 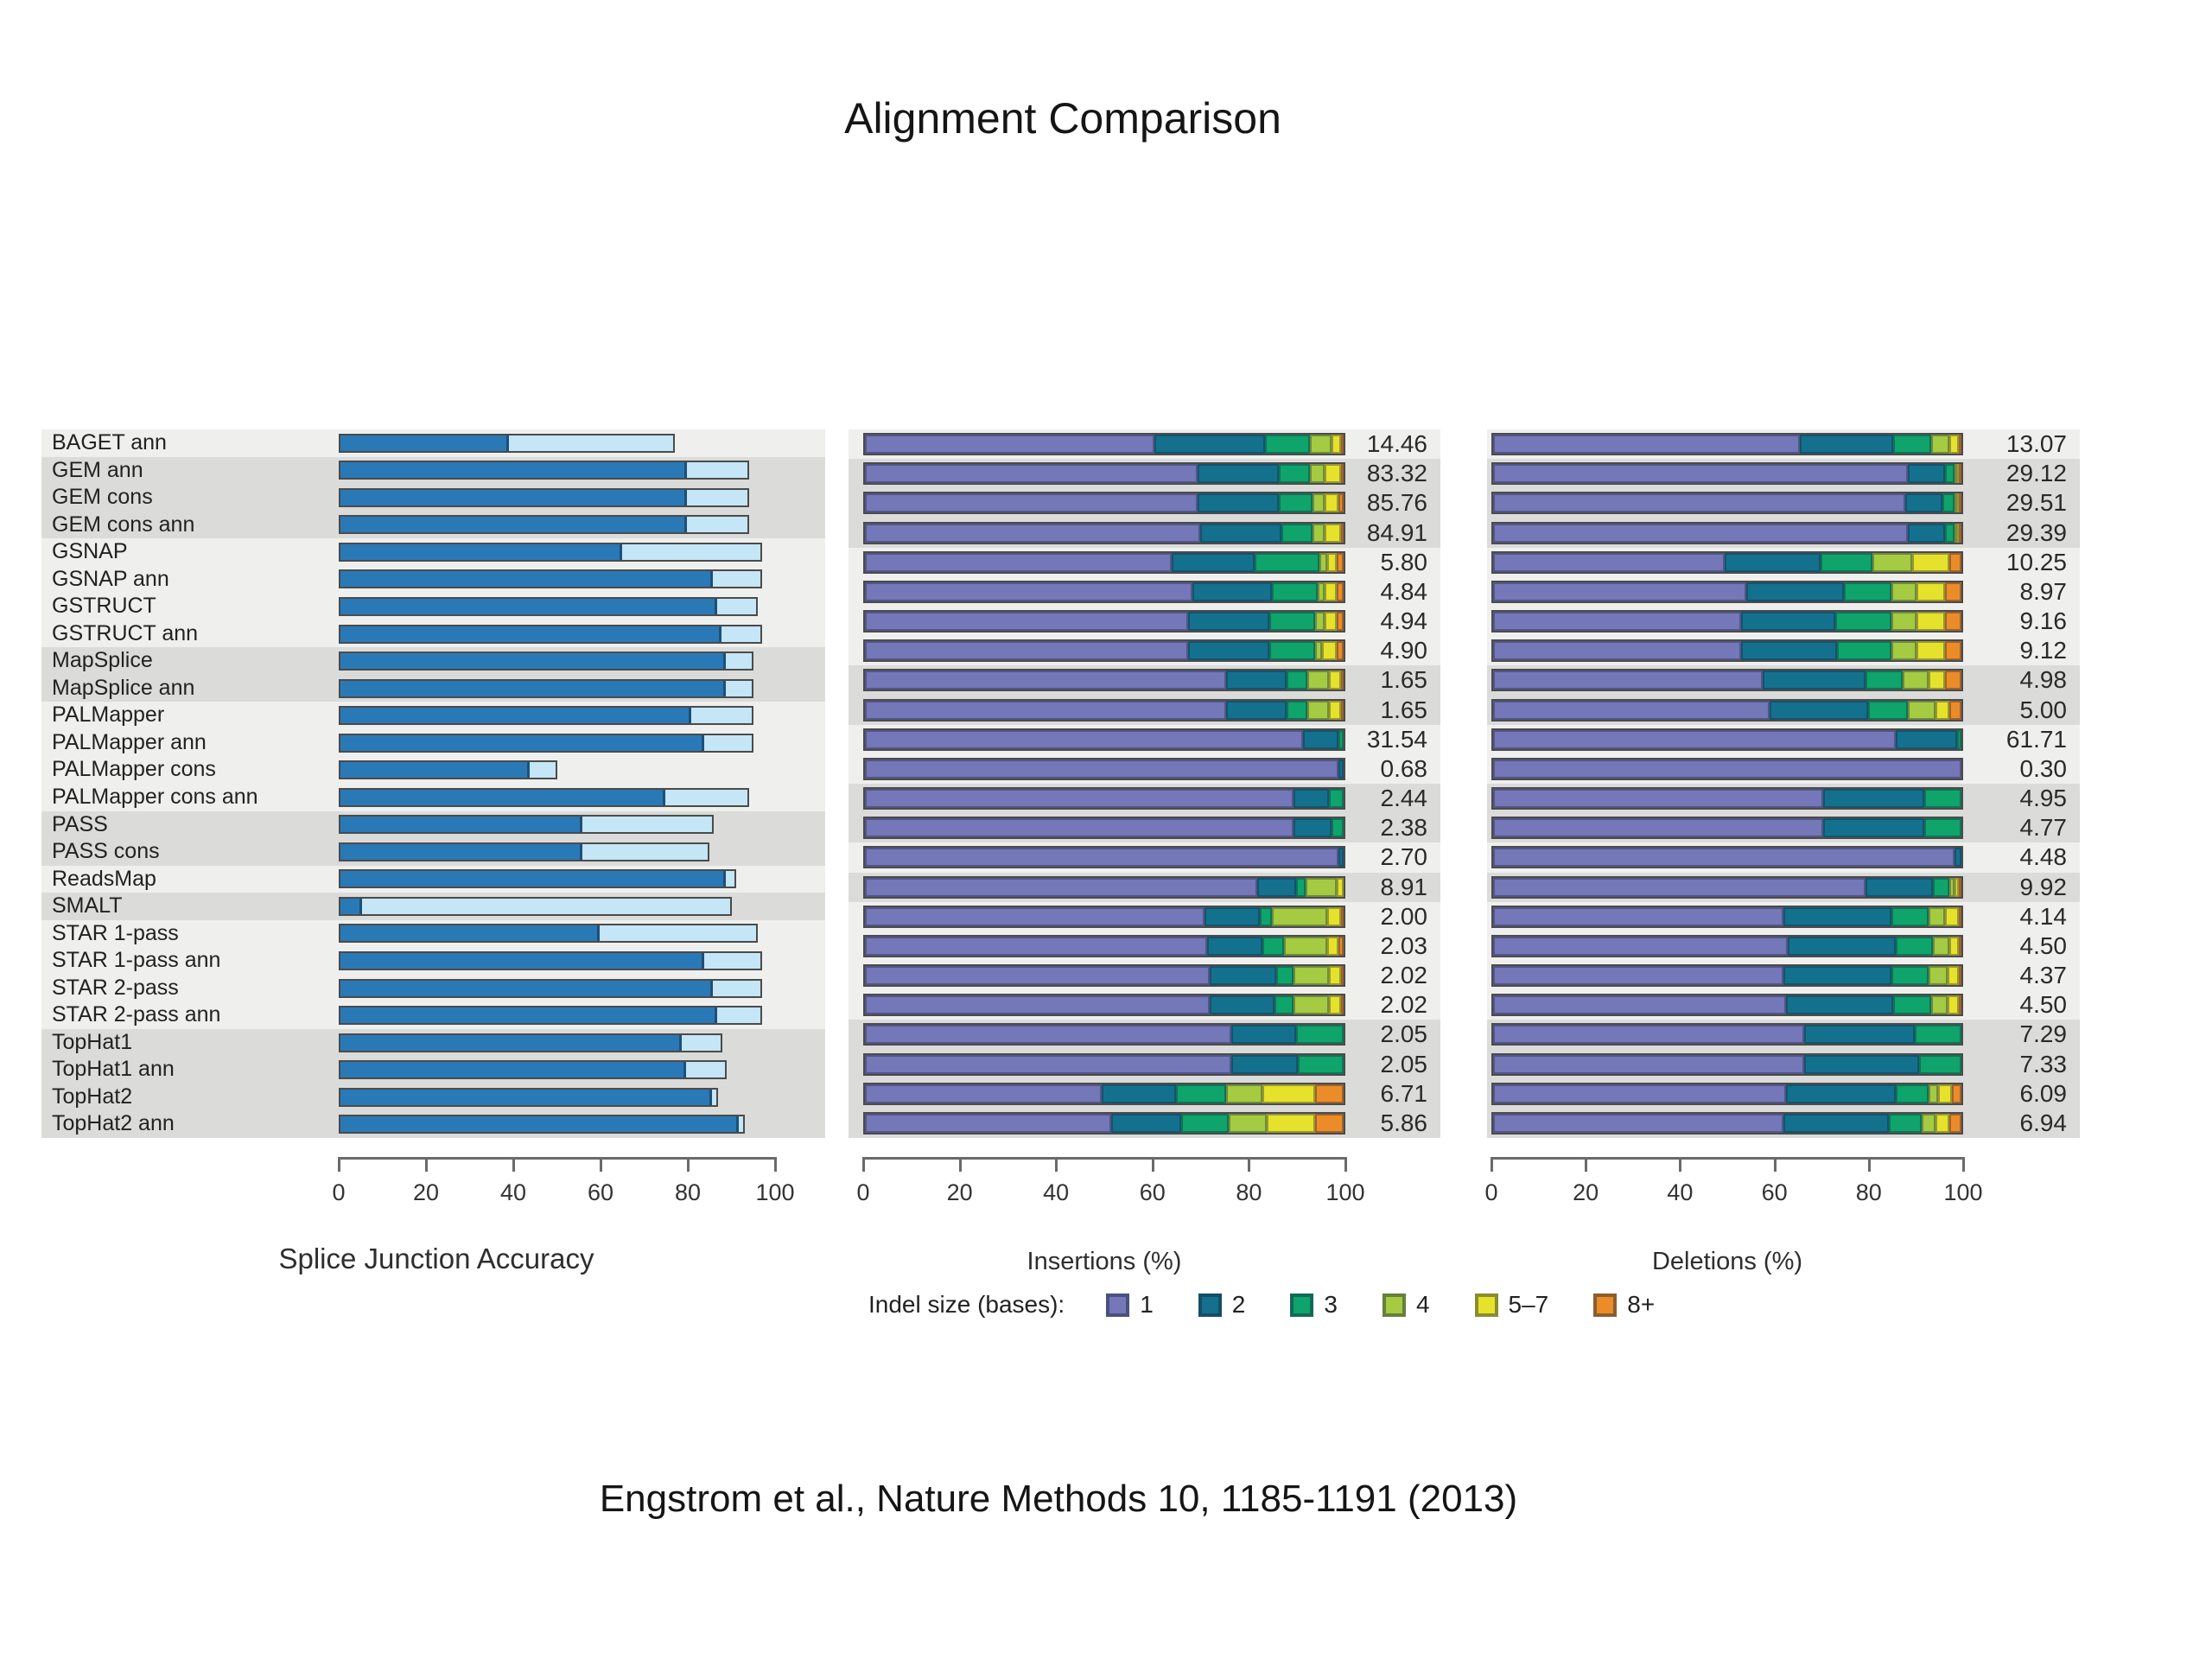 What do you see at coordinates (2043, 620) in the screenshot?
I see `value-label: 9.16` at bounding box center [2043, 620].